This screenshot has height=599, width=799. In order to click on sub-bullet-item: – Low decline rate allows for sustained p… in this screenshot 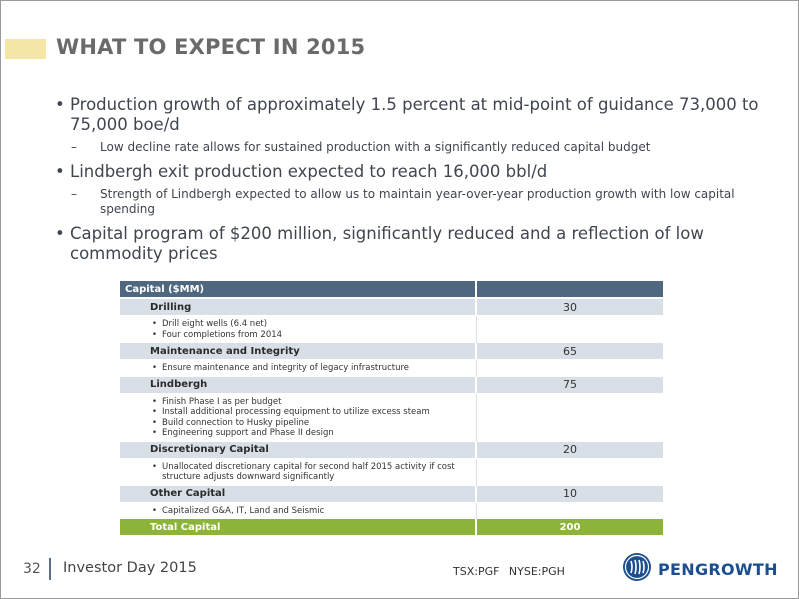, I will do `click(420, 147)`.